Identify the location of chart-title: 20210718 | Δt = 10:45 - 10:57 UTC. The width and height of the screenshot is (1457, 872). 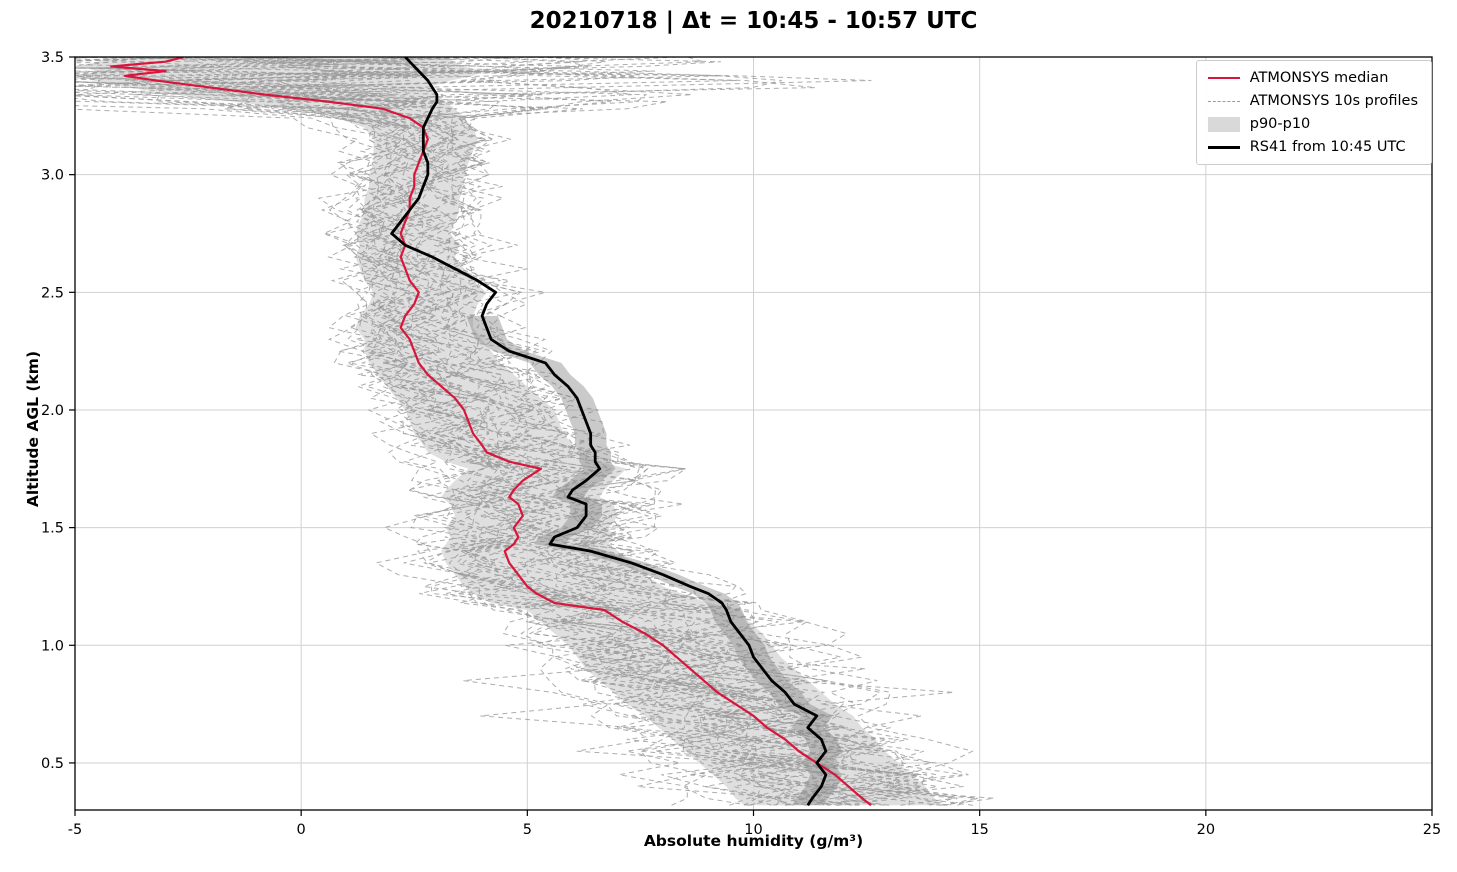
(753, 21).